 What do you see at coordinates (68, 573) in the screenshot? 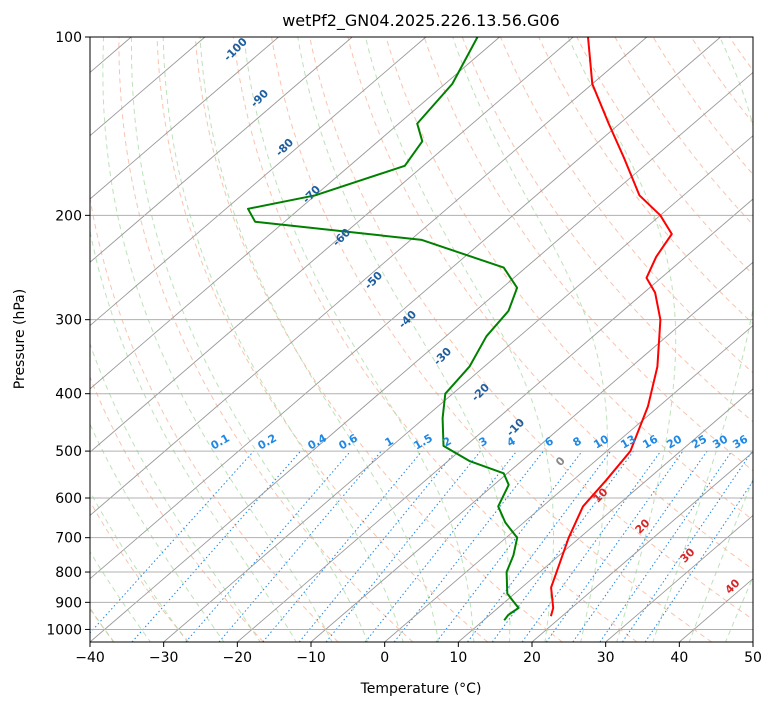
I see `y-tick-label: 800` at bounding box center [68, 573].